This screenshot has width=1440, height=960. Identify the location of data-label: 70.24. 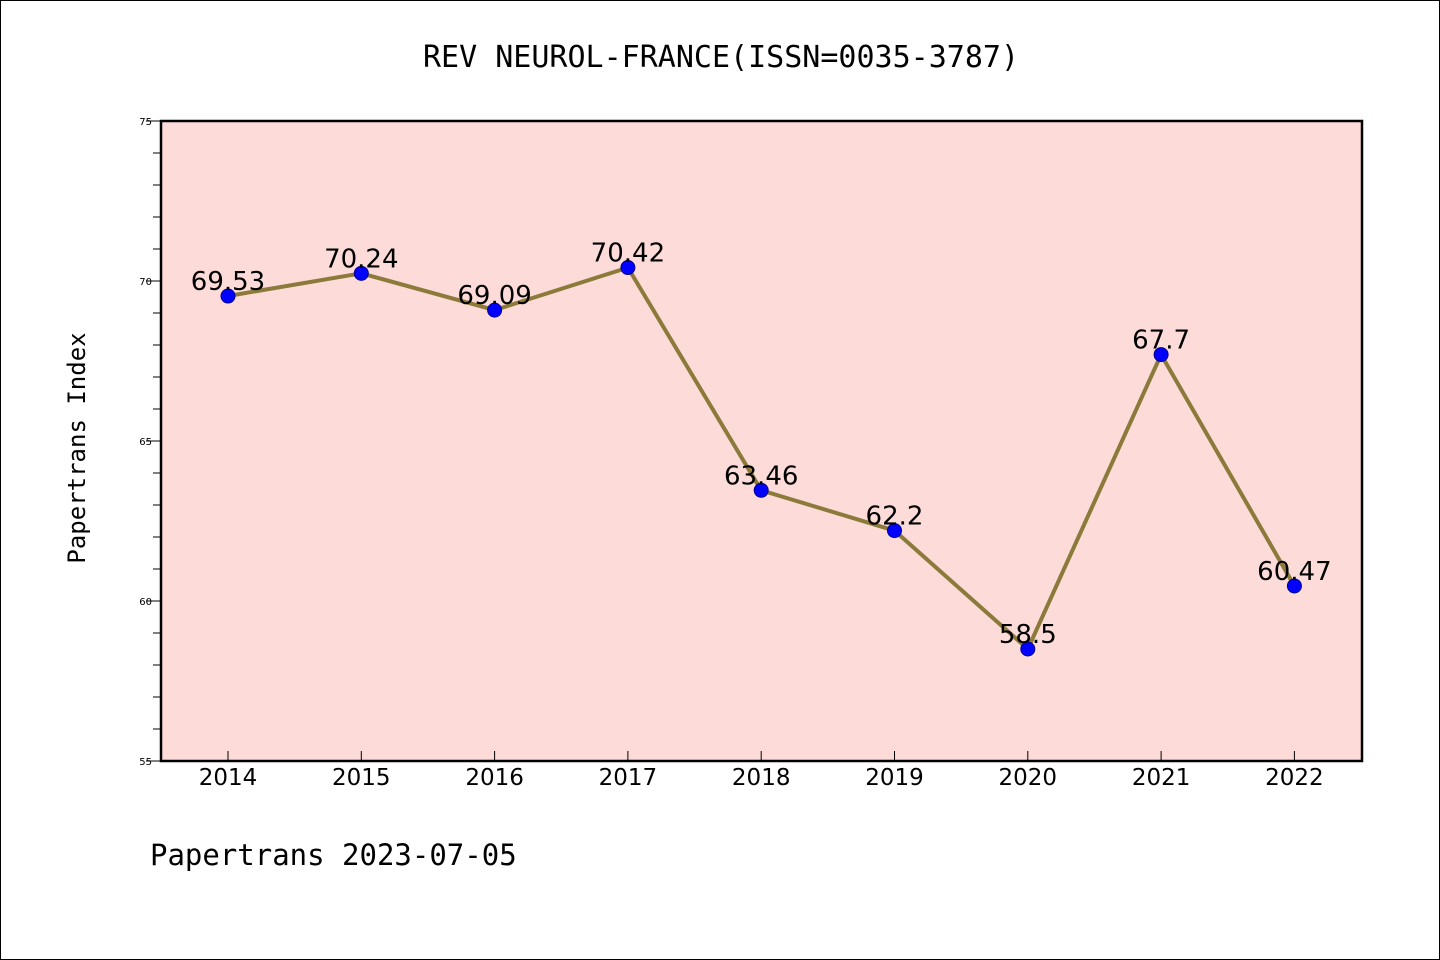
(361, 259).